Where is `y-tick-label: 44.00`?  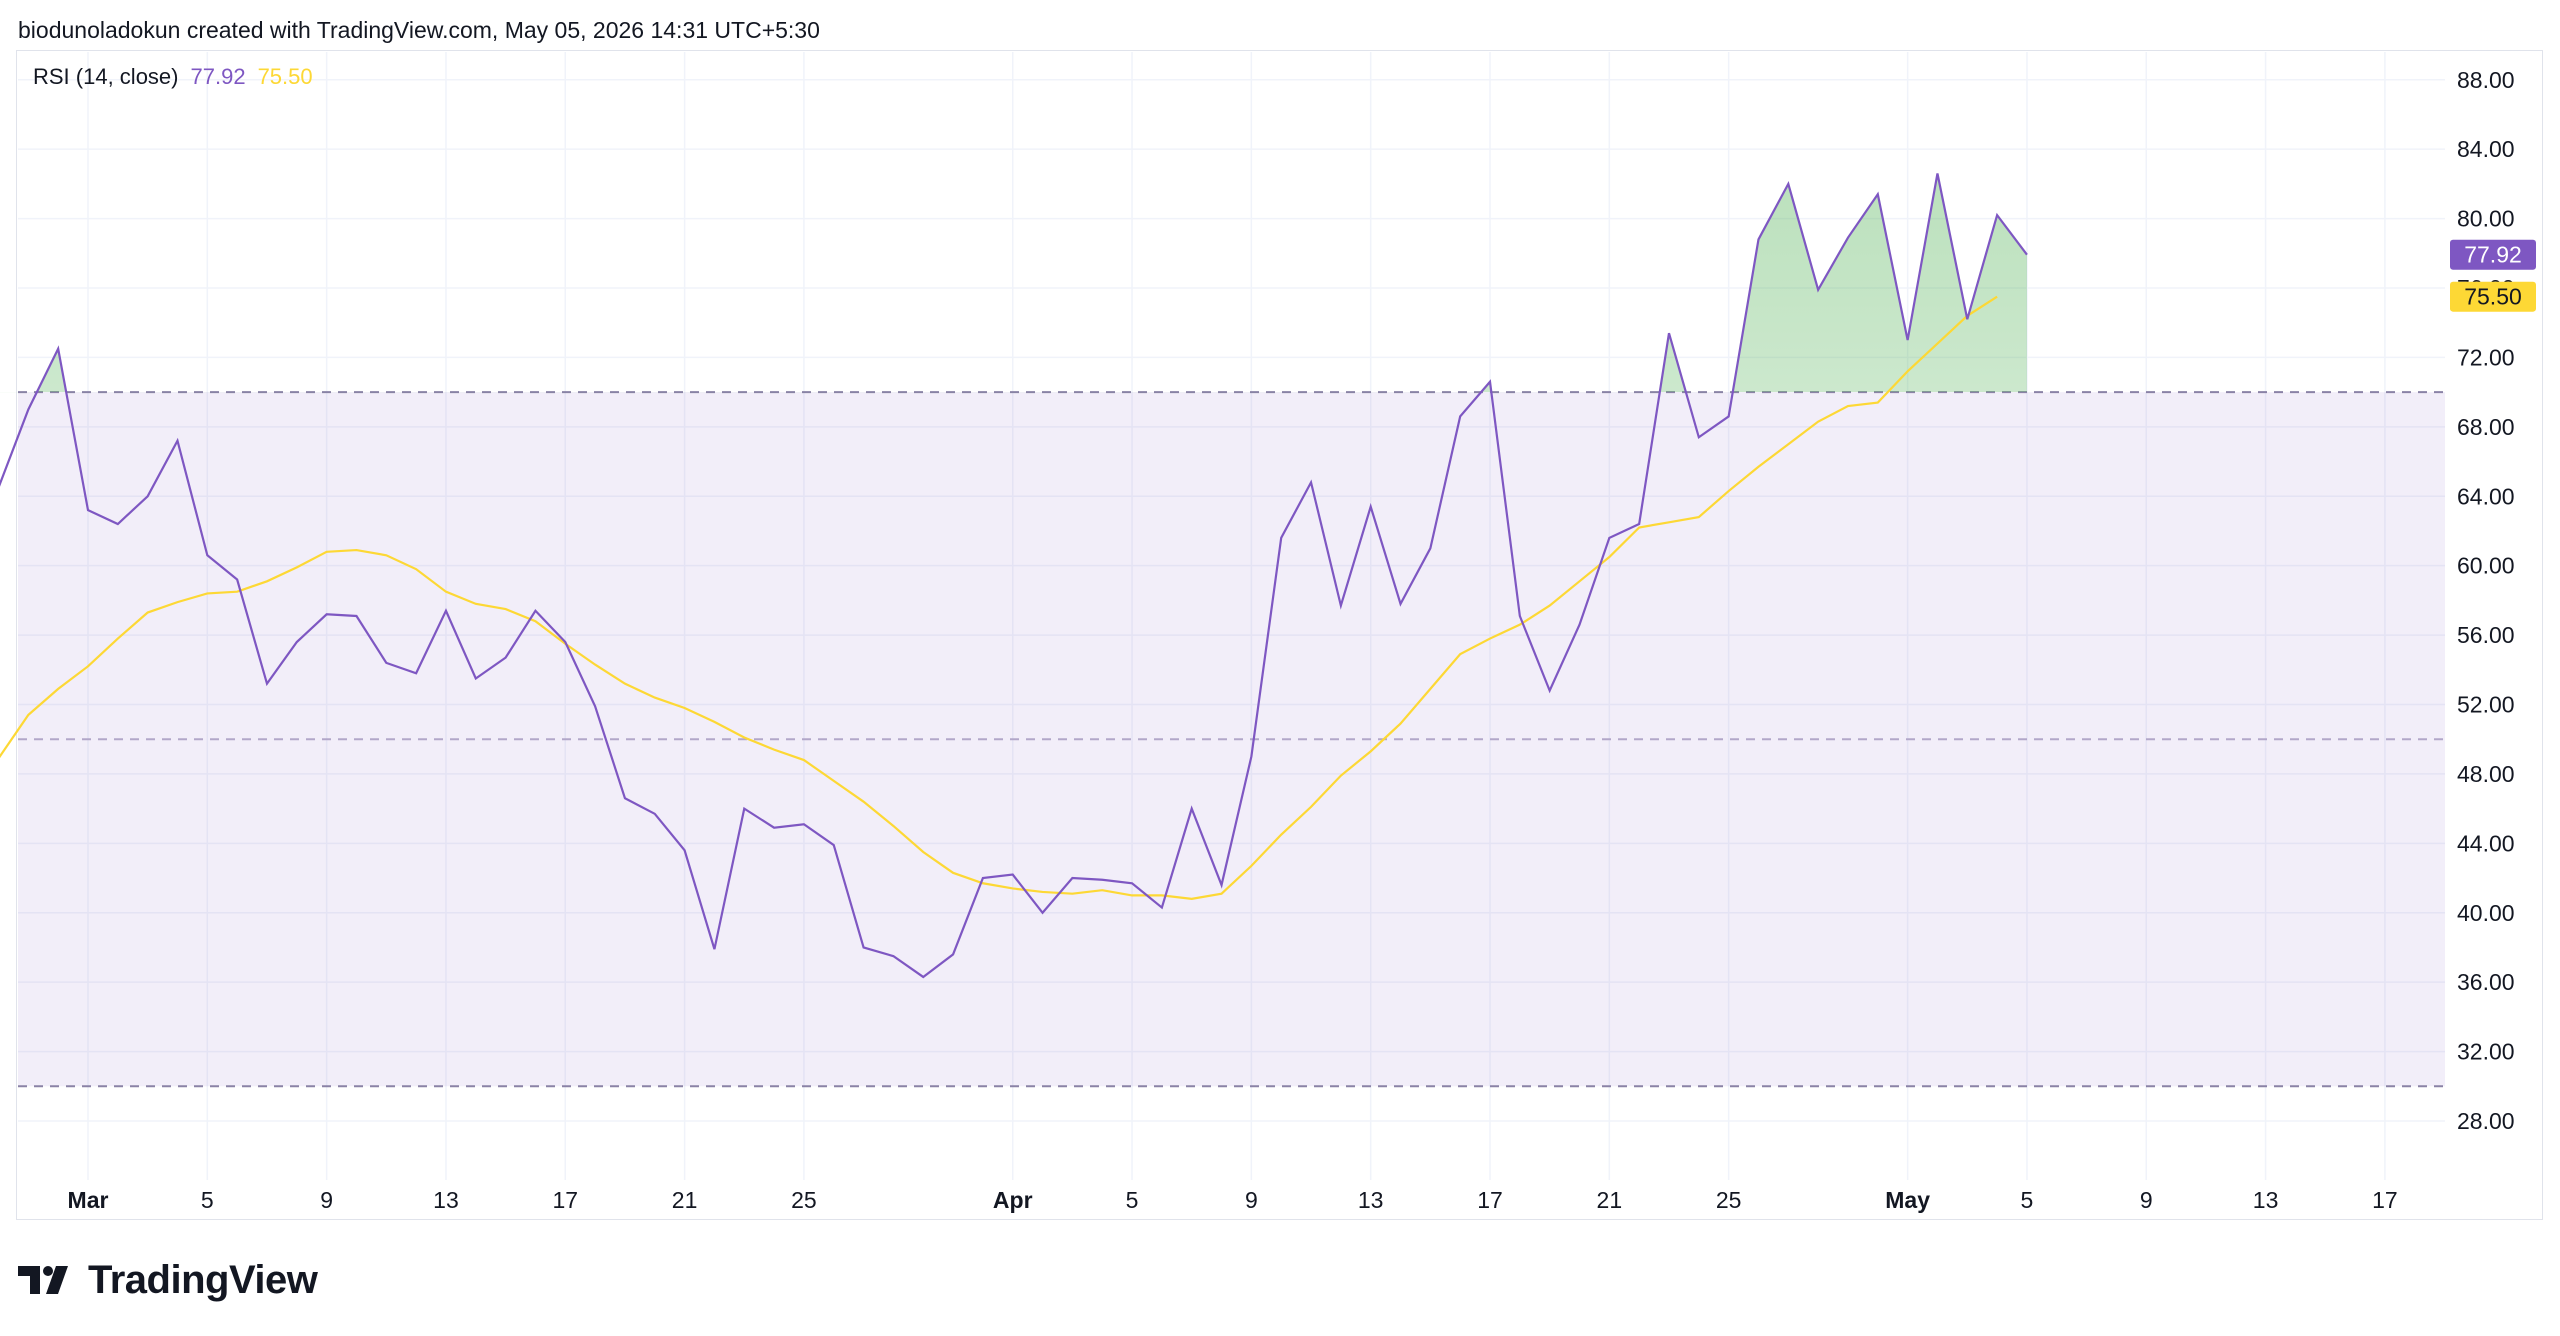
y-tick-label: 44.00 is located at coordinates (2486, 843).